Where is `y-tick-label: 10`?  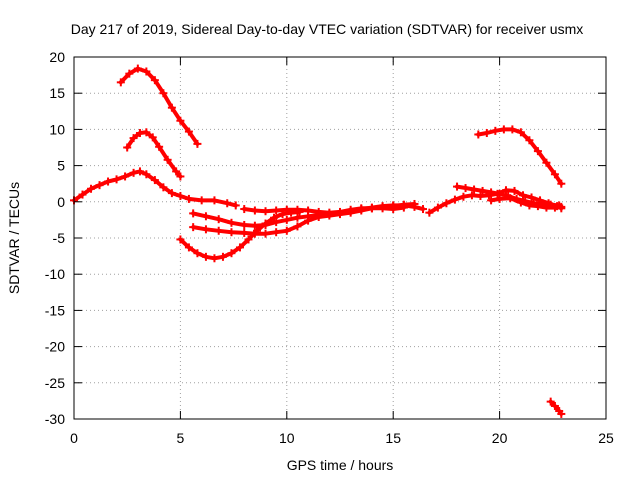 y-tick-label: 10 is located at coordinates (57, 129).